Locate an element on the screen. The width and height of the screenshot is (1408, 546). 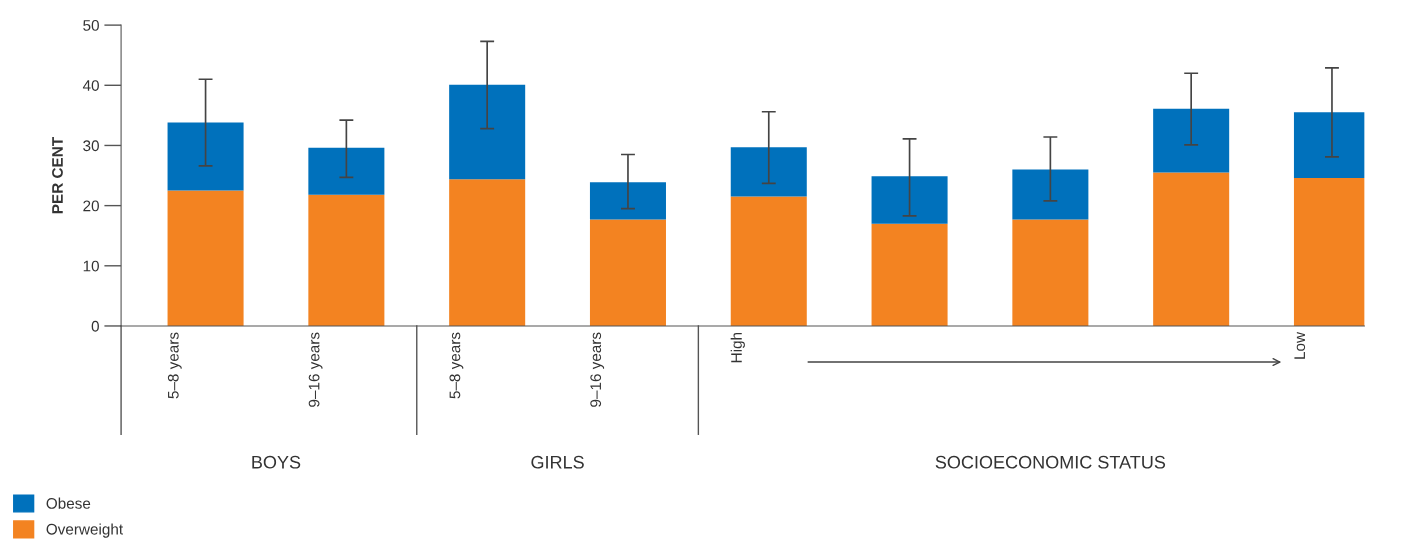
y-tick-label: 20 is located at coordinates (91, 206).